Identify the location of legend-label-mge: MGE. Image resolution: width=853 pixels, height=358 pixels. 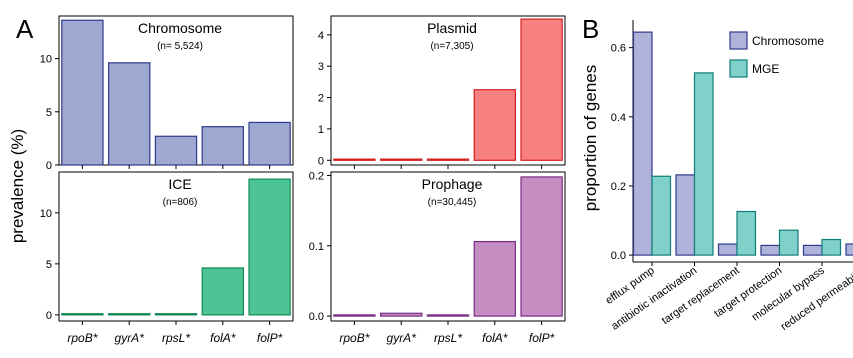
(765, 69).